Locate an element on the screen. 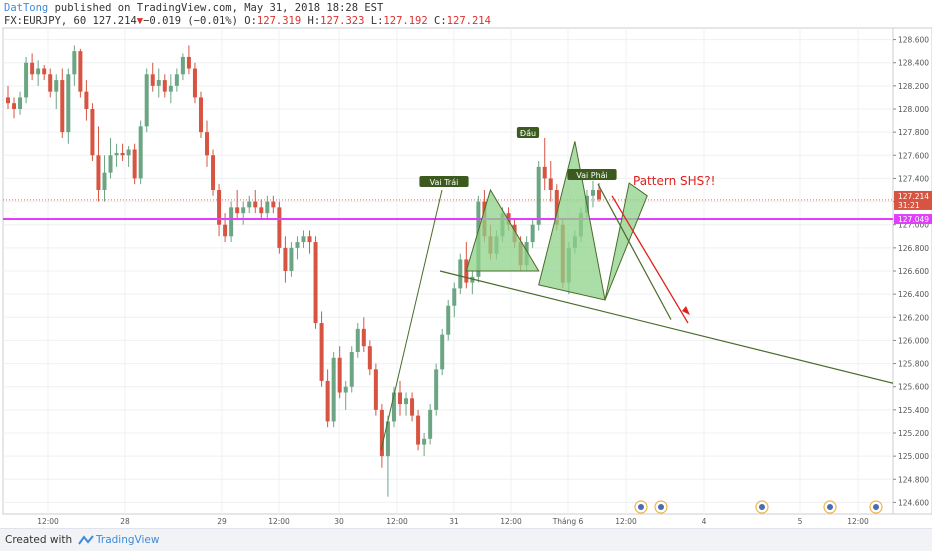 This screenshot has height=551, width=932. symbol-text: FX:EURJPY, 60 is located at coordinates (45, 21).